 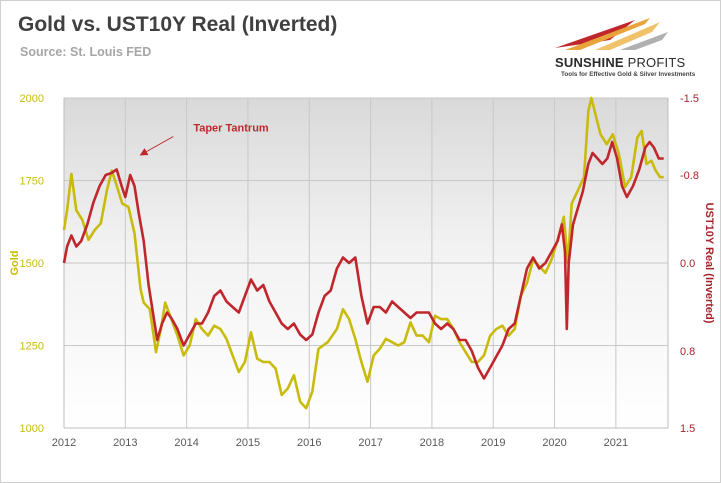 What do you see at coordinates (616, 443) in the screenshot?
I see `x-tick-label-2021: 2021` at bounding box center [616, 443].